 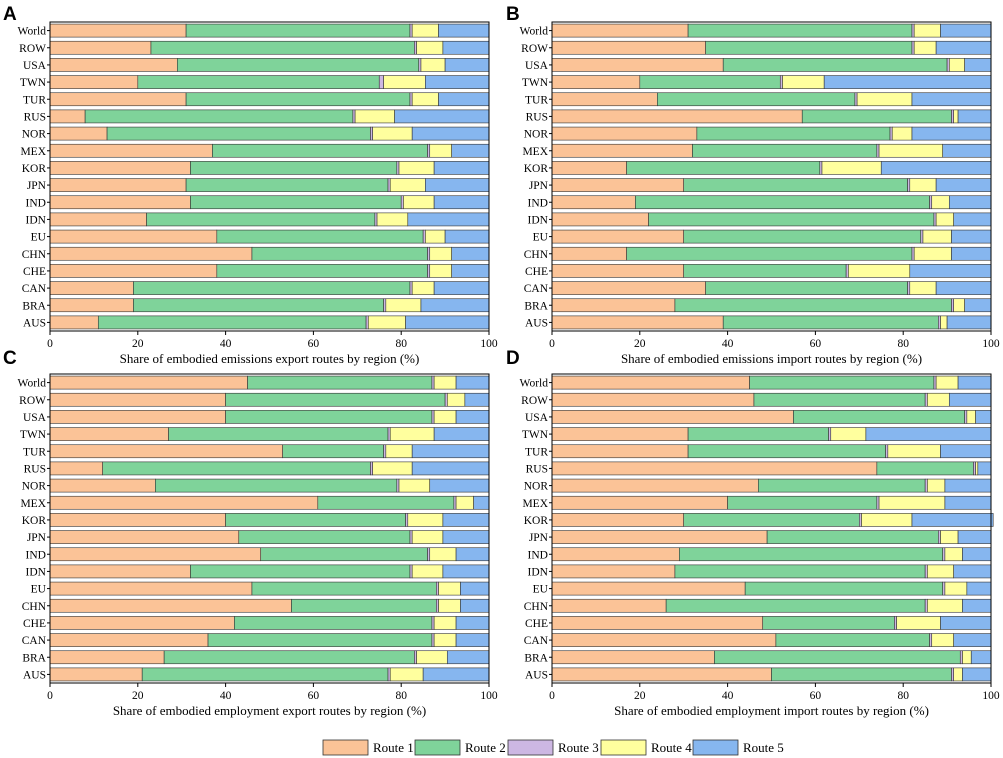 I want to click on bar-segment: TUR Route 5: 17.5%, so click(x=450, y=451).